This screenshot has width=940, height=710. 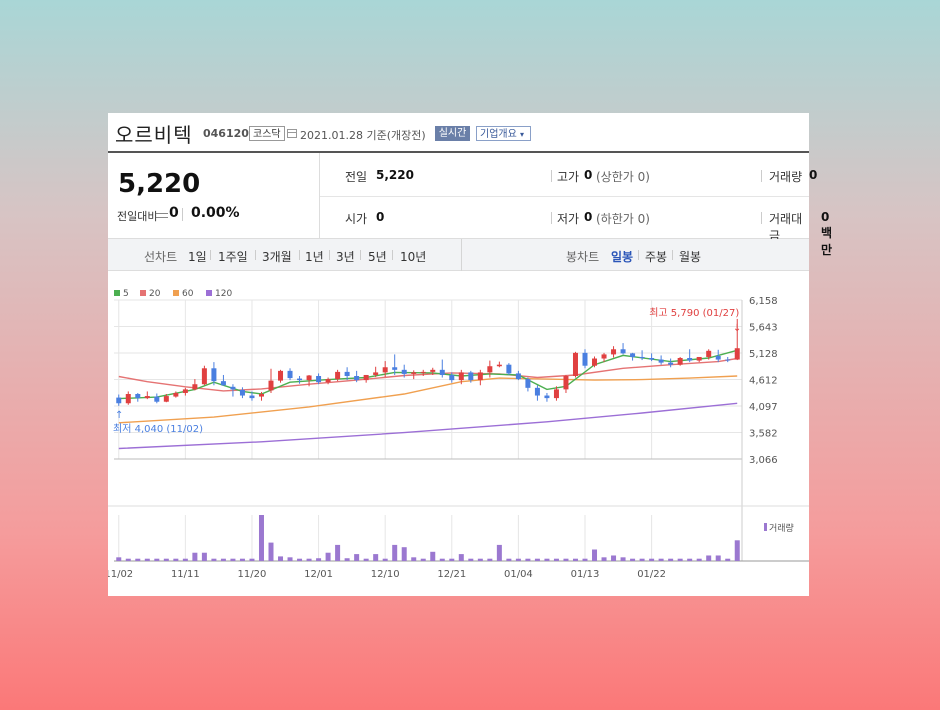 What do you see at coordinates (197, 257) in the screenshot?
I see `period-1d: 1일` at bounding box center [197, 257].